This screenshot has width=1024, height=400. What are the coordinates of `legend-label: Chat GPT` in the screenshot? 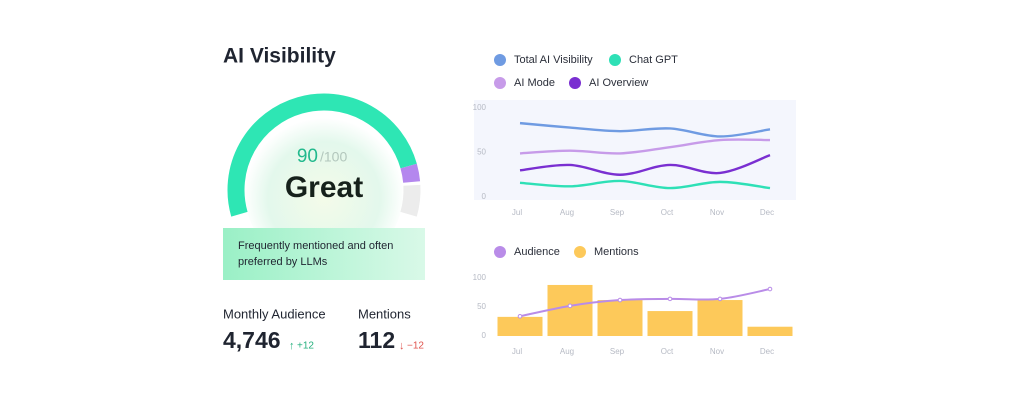 It's located at (653, 60).